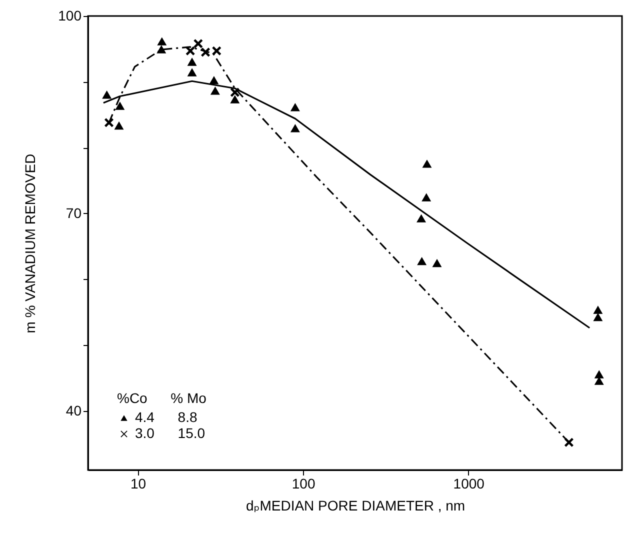  I want to click on legend-label: 4.4 8.8, so click(166, 417).